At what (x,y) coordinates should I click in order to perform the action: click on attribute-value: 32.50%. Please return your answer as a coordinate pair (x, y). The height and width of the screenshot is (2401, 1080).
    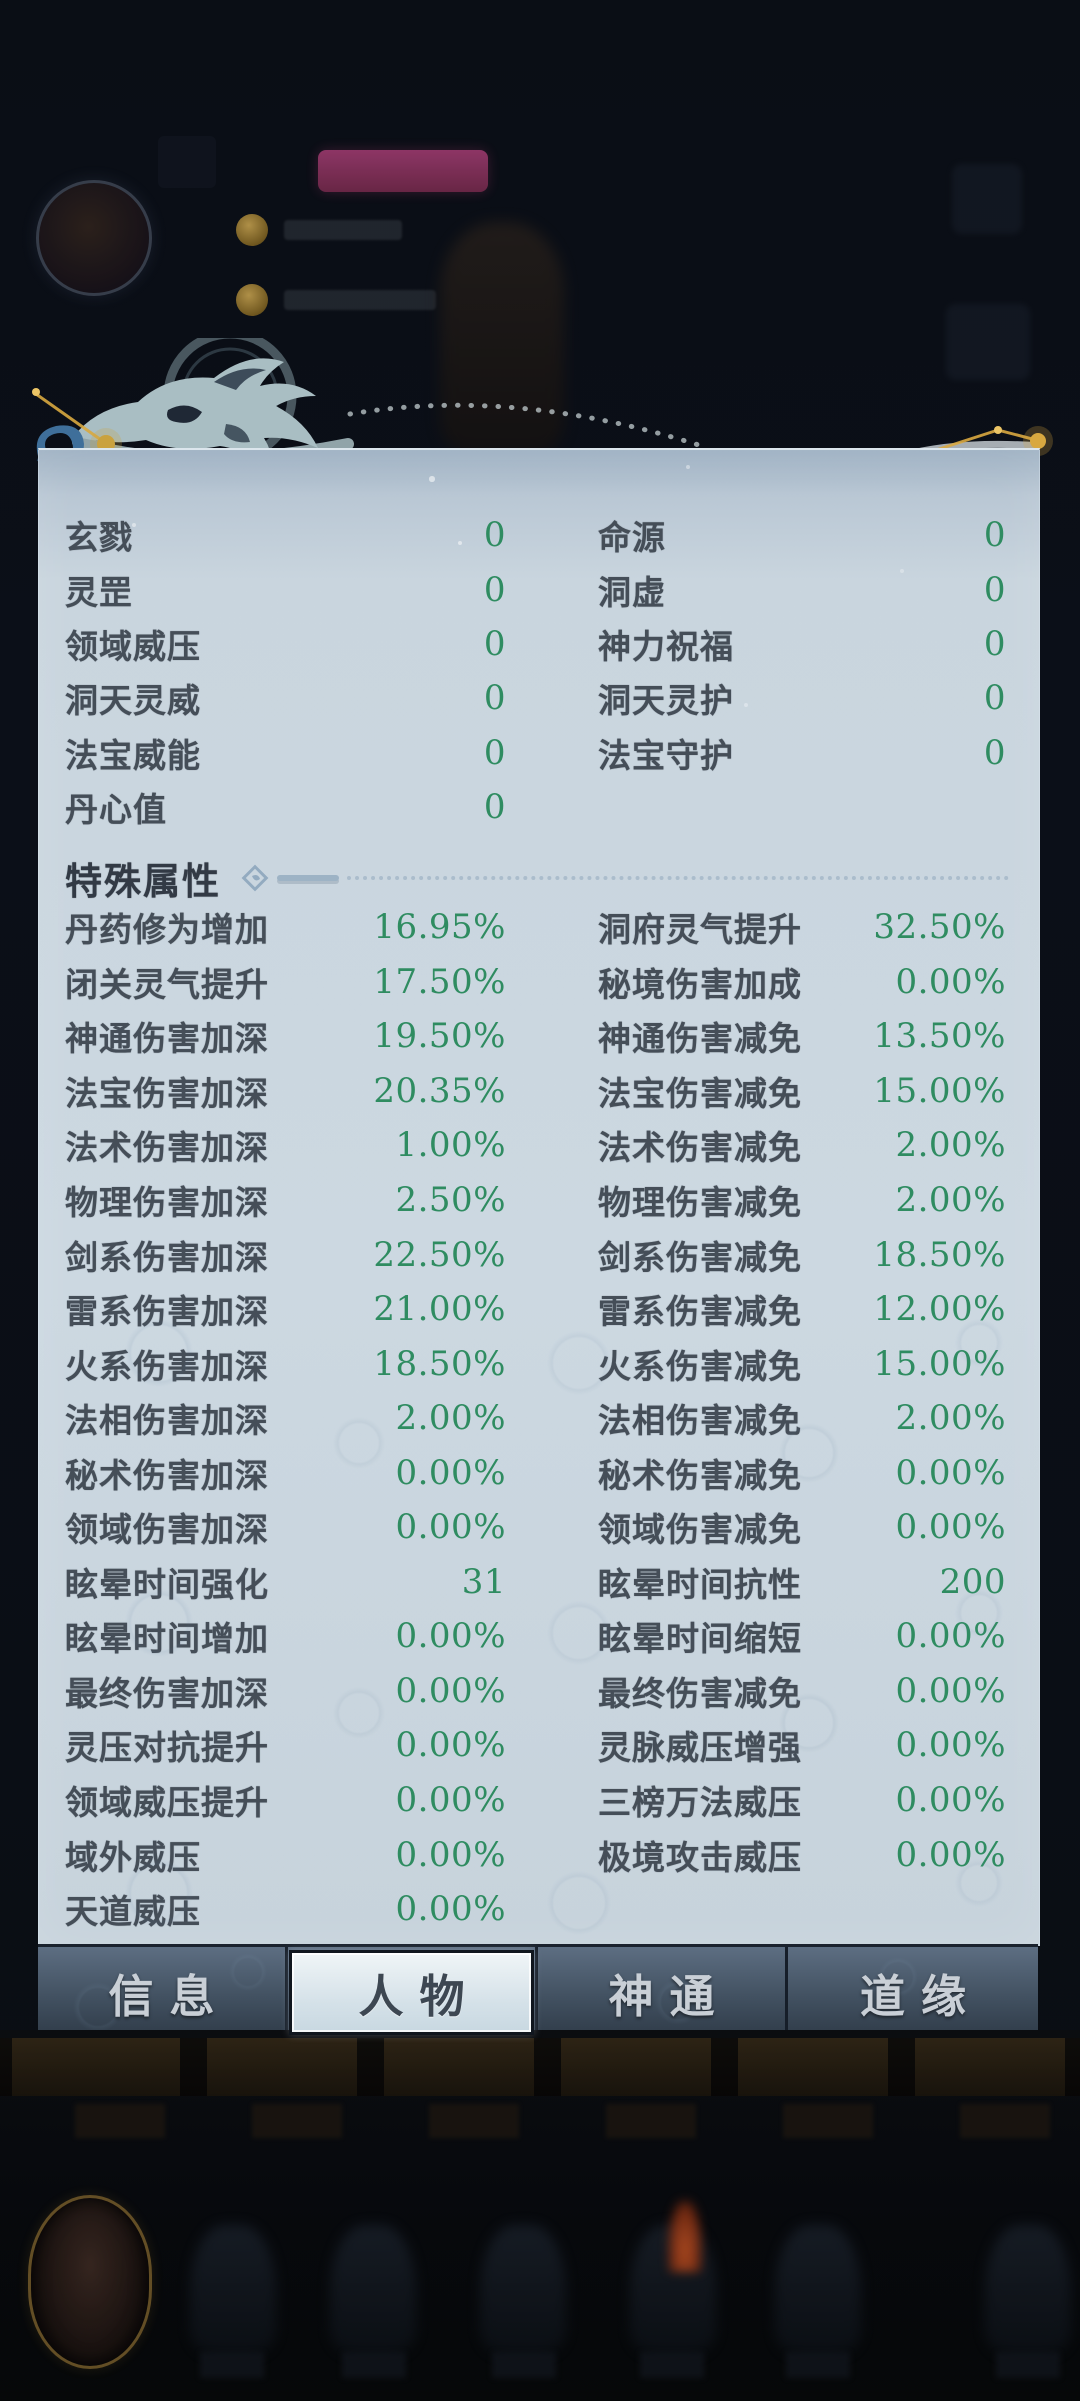
    Looking at the image, I should click on (939, 927).